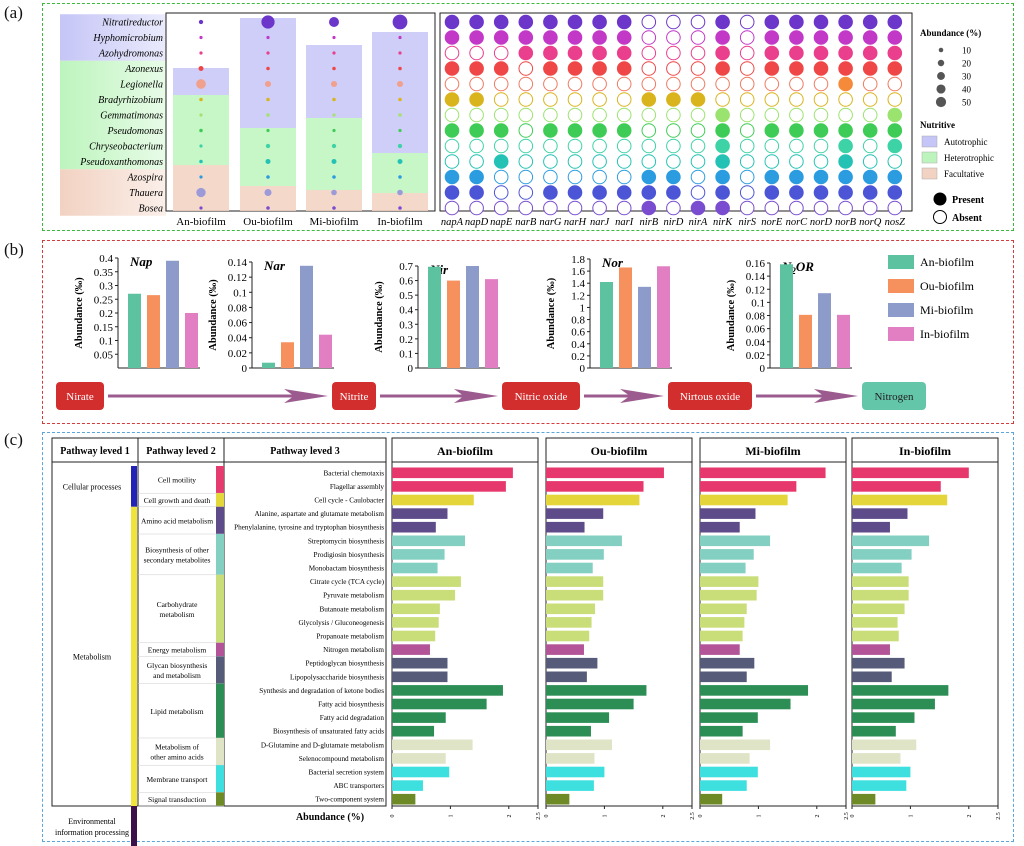  Describe the element at coordinates (346, 541) in the screenshot. I see `pathway-label: Streptomycin biosynthesis` at that location.